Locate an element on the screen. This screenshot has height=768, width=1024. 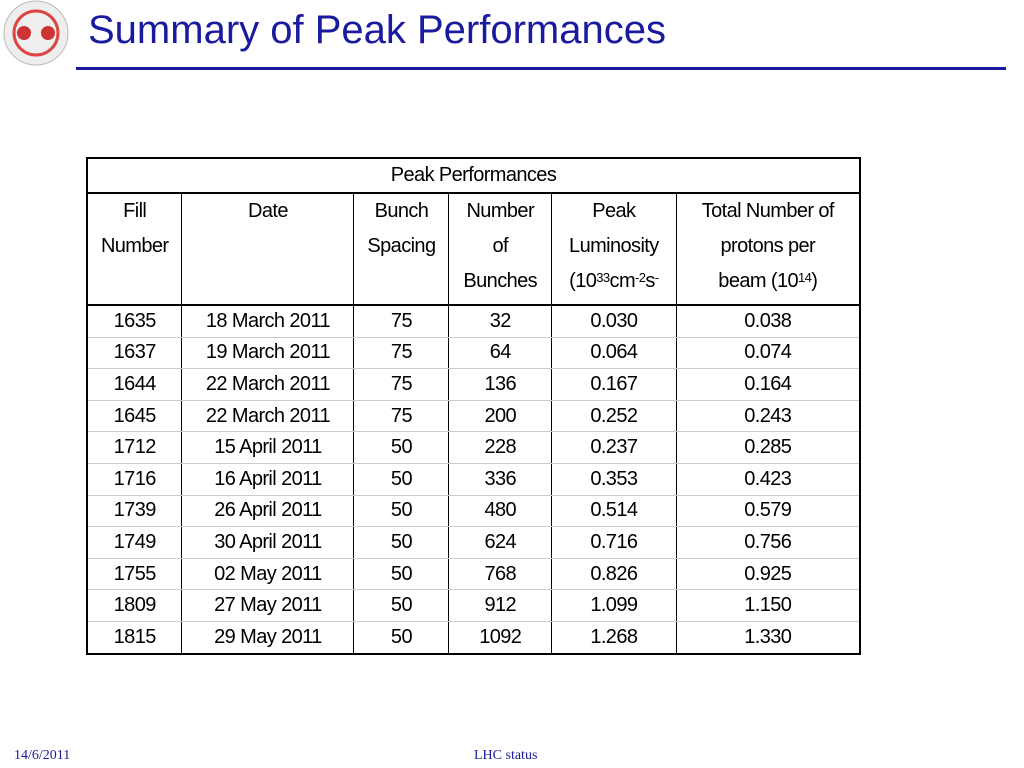
data-row: 1645 22 March 2011 75 200 0.252 0.243 is located at coordinates (473, 416).